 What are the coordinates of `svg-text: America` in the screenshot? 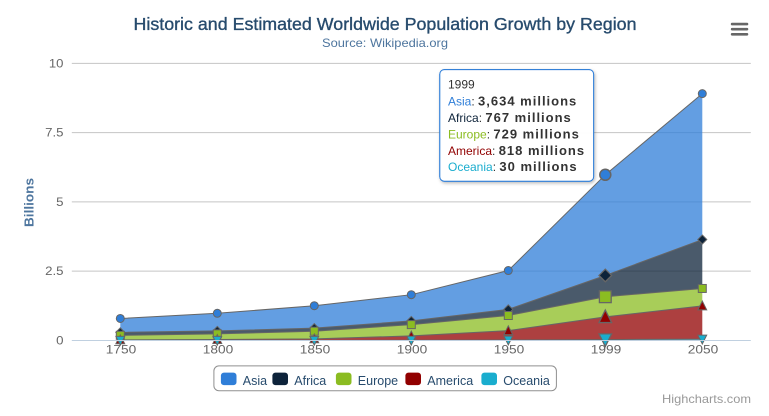 It's located at (450, 381).